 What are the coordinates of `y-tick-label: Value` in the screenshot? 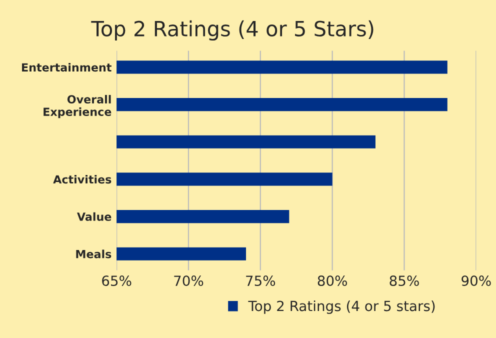 It's located at (94, 216).